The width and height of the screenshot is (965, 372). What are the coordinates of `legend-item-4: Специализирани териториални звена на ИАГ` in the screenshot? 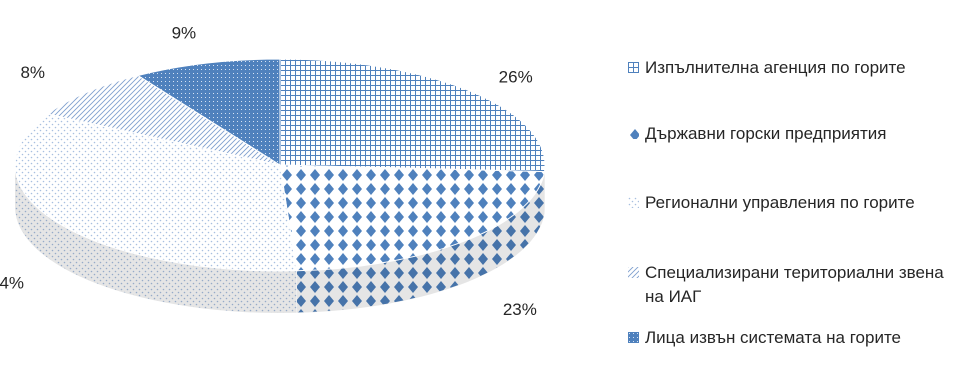 It's located at (791, 285).